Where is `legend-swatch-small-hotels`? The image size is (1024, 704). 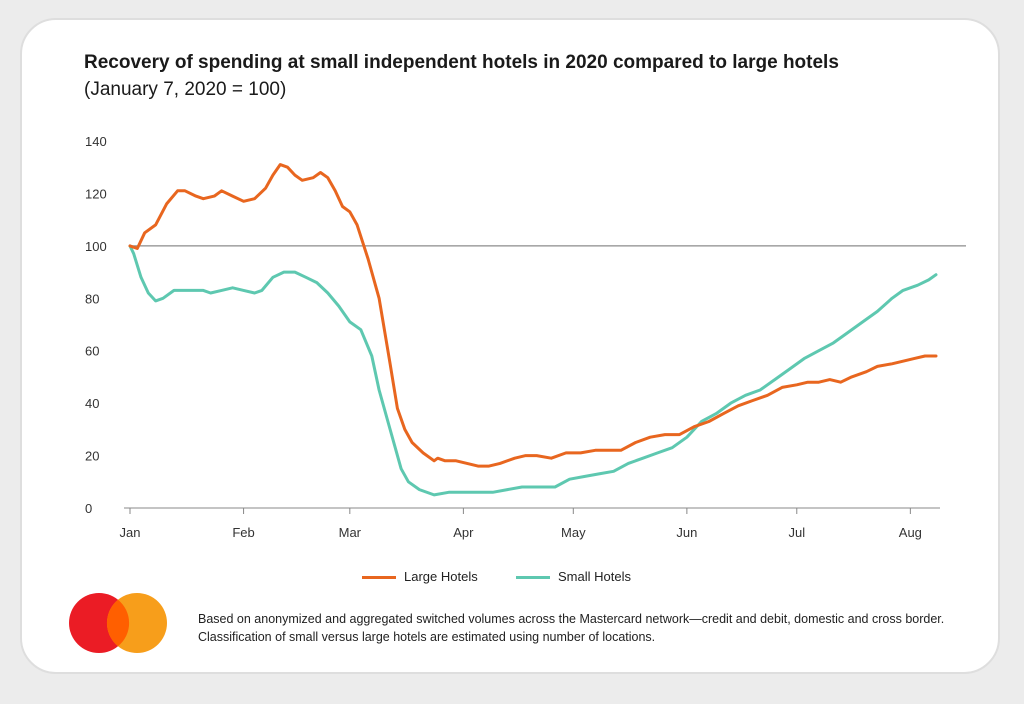
legend-swatch-small-hotels is located at coordinates (533, 577).